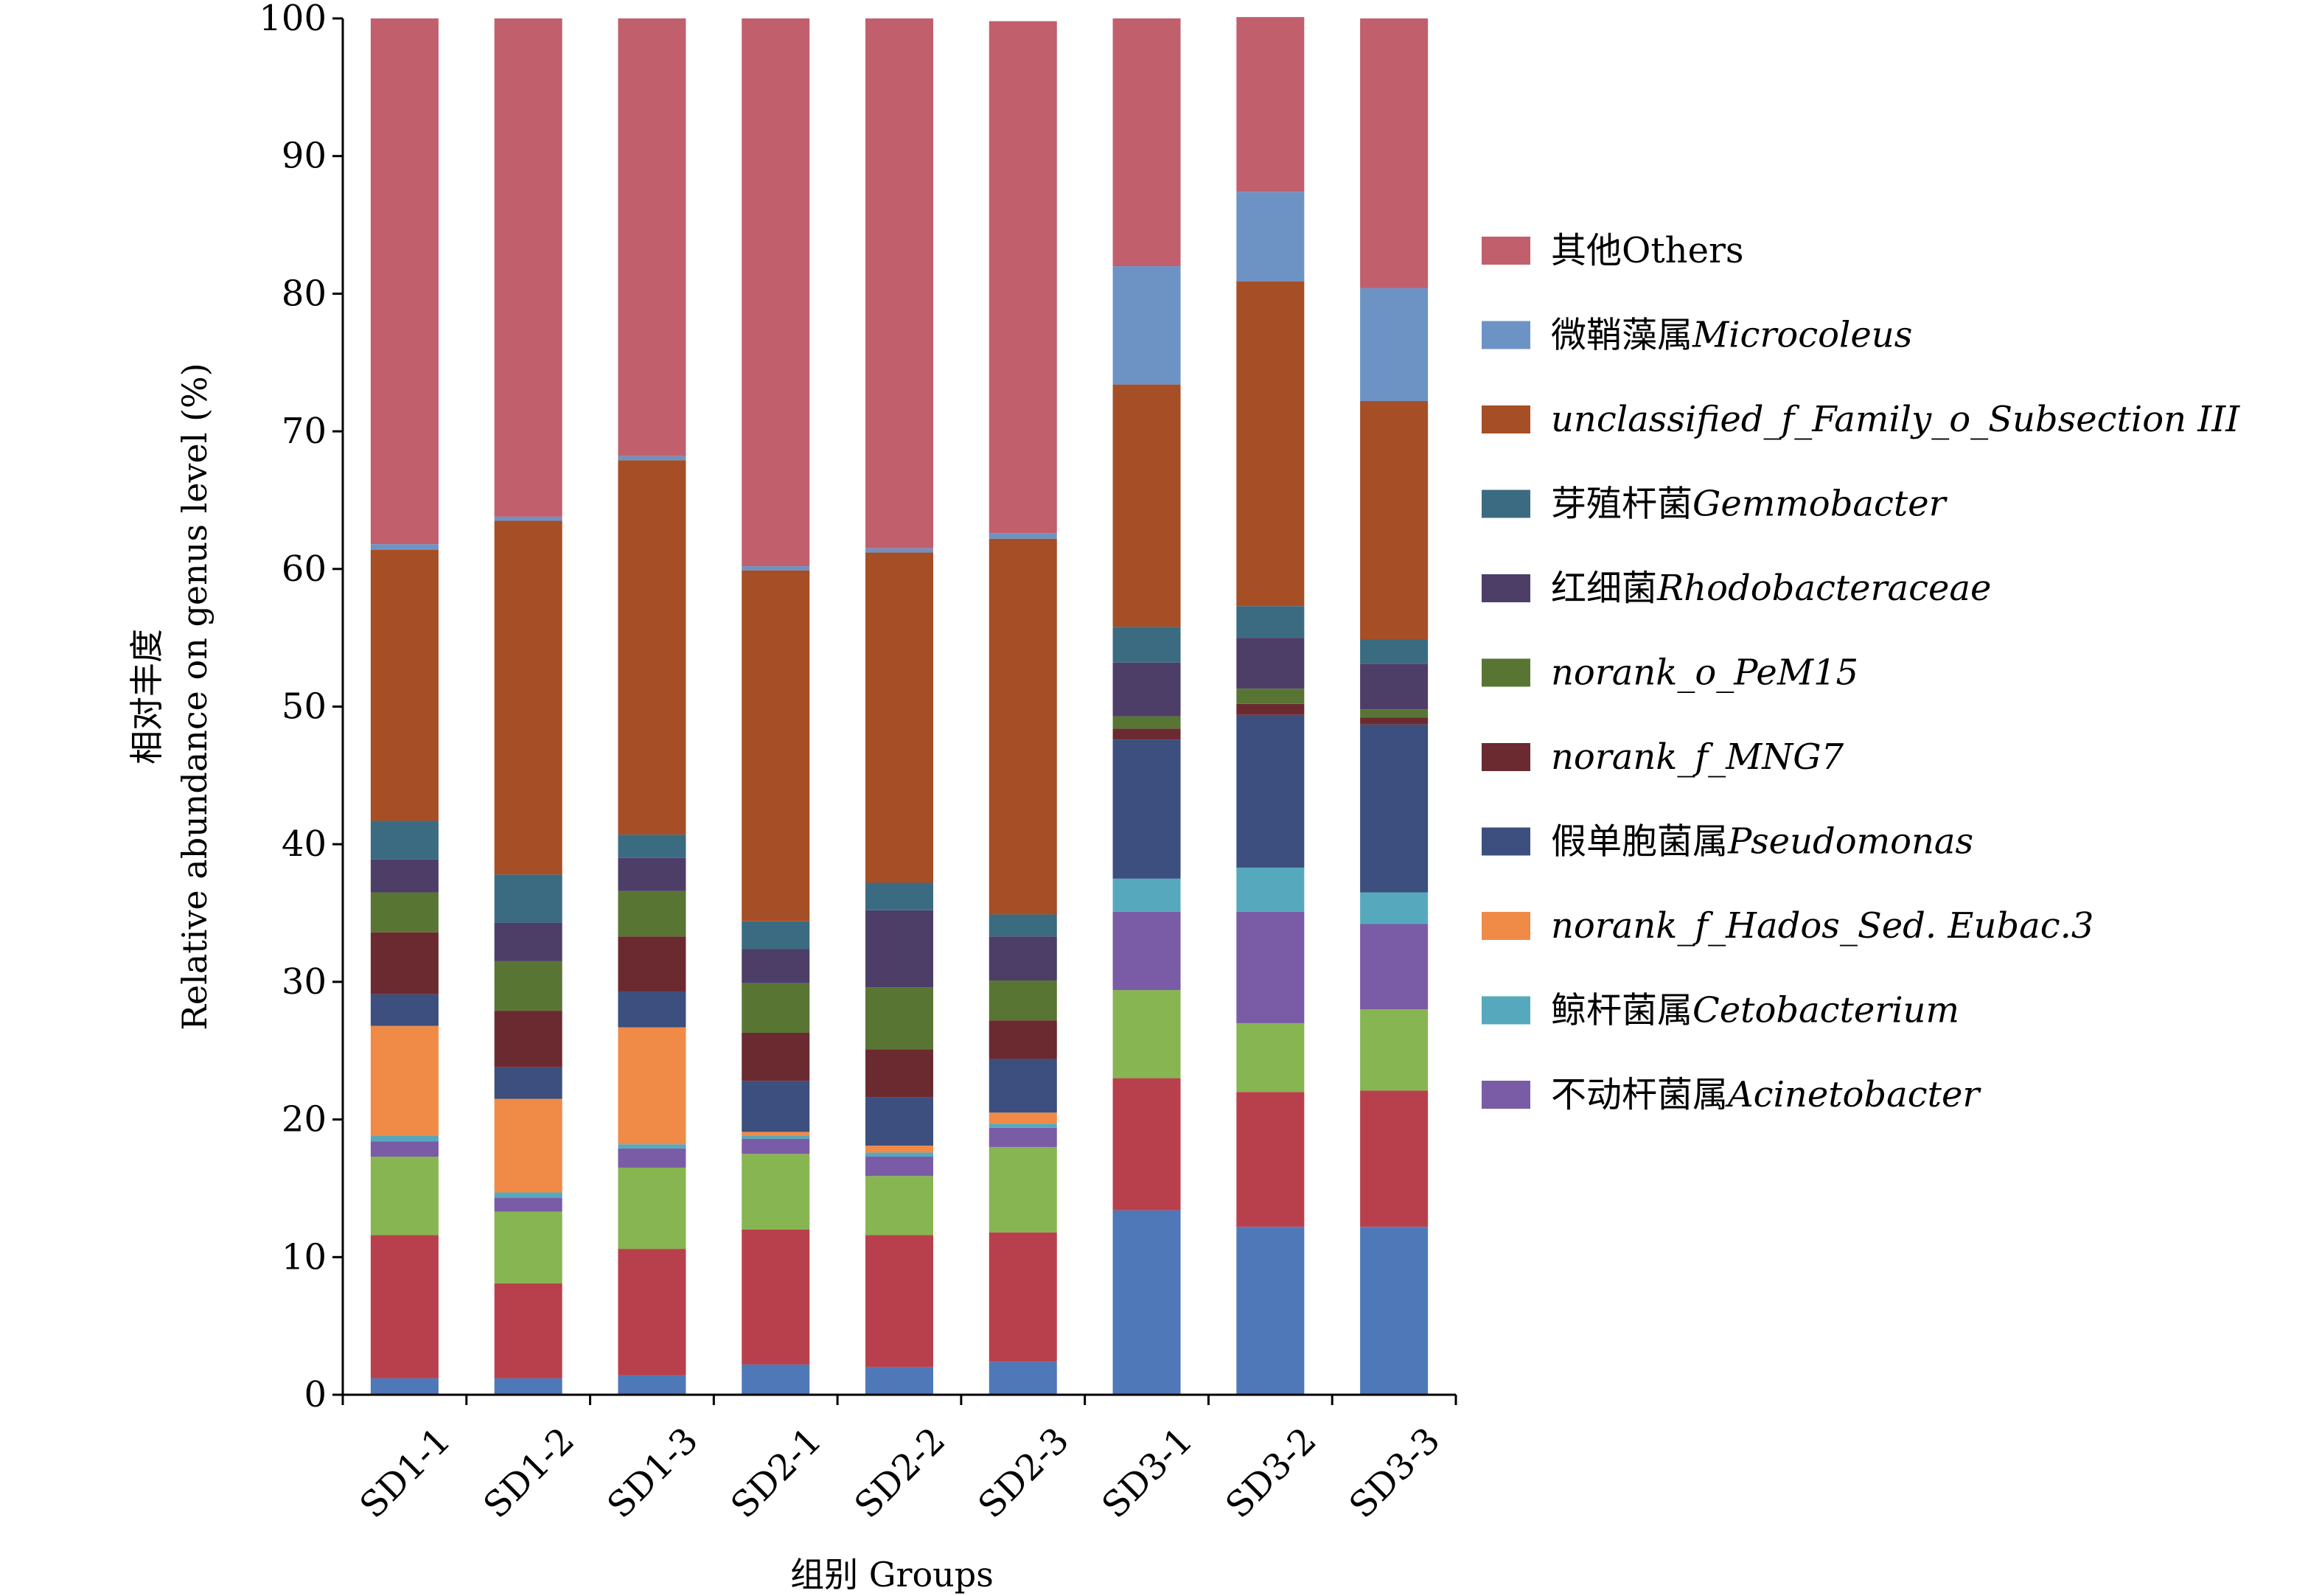 This screenshot has width=2322, height=1596. What do you see at coordinates (1270, 890) in the screenshot?
I see `bar-segment-sd3-2-cetobacterium` at bounding box center [1270, 890].